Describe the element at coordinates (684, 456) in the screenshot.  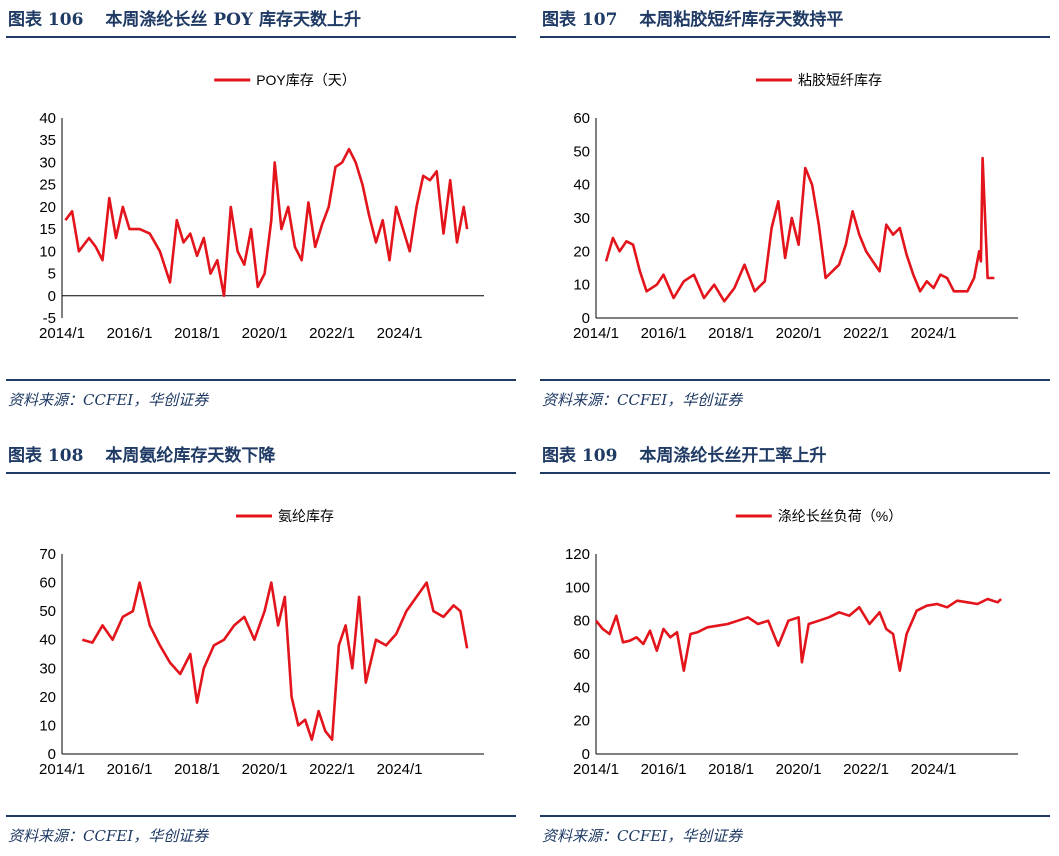
I see `figure-title: 图表 109 本周涤纶长丝开工率上升` at that location.